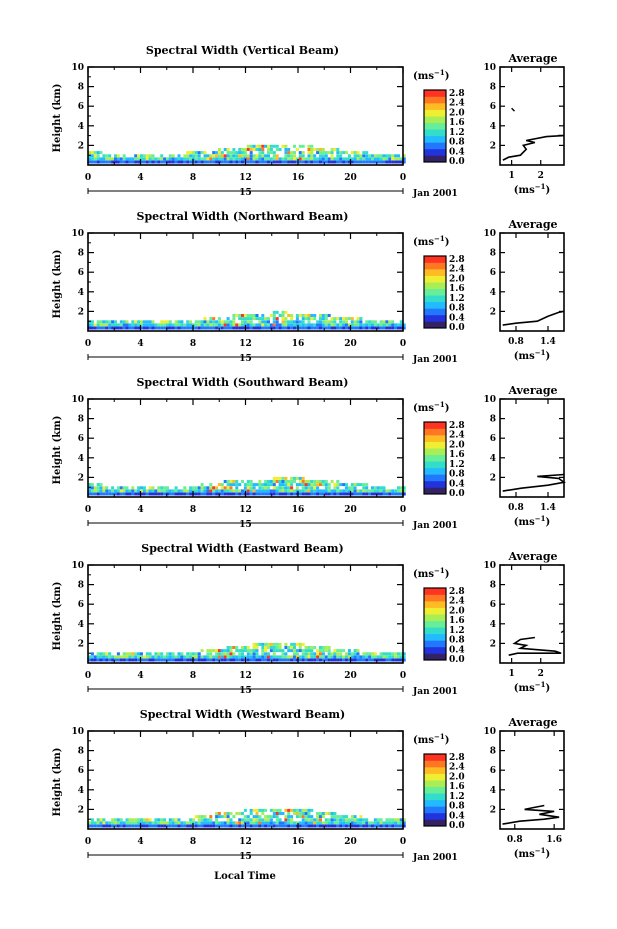 The width and height of the screenshot is (617, 929). I want to click on y-tick-label: 2, so click(81, 312).